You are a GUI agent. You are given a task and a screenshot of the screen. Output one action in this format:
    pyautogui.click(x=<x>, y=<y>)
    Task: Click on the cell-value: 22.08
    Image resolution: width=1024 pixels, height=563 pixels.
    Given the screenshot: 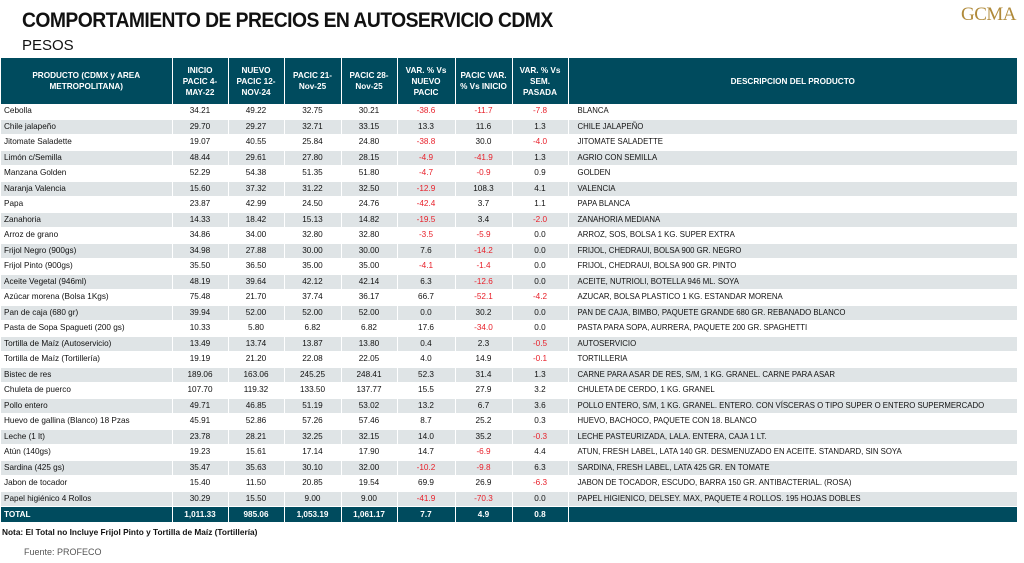 What is the action you would take?
    pyautogui.click(x=312, y=359)
    